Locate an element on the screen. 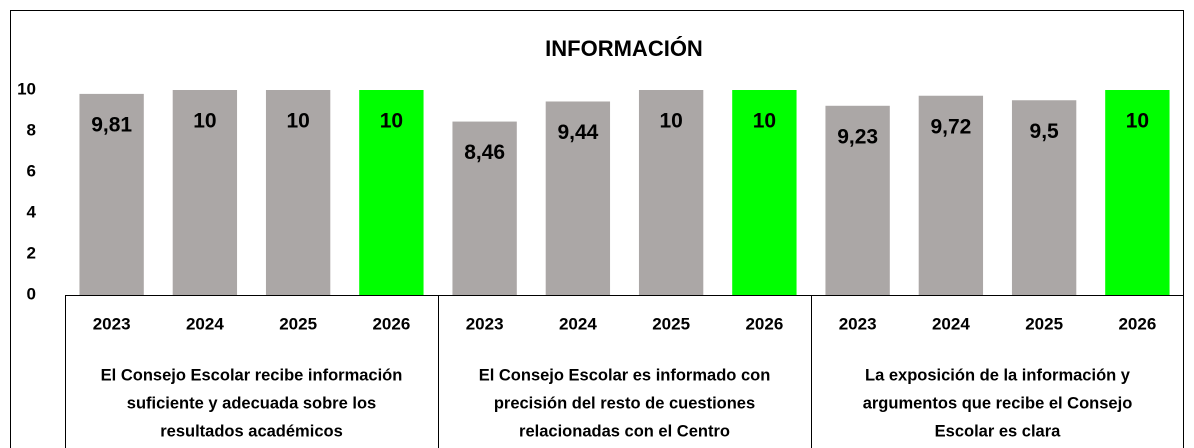 The height and width of the screenshot is (448, 1194). group-label: suficiente y adecuada sobre los is located at coordinates (251, 403).